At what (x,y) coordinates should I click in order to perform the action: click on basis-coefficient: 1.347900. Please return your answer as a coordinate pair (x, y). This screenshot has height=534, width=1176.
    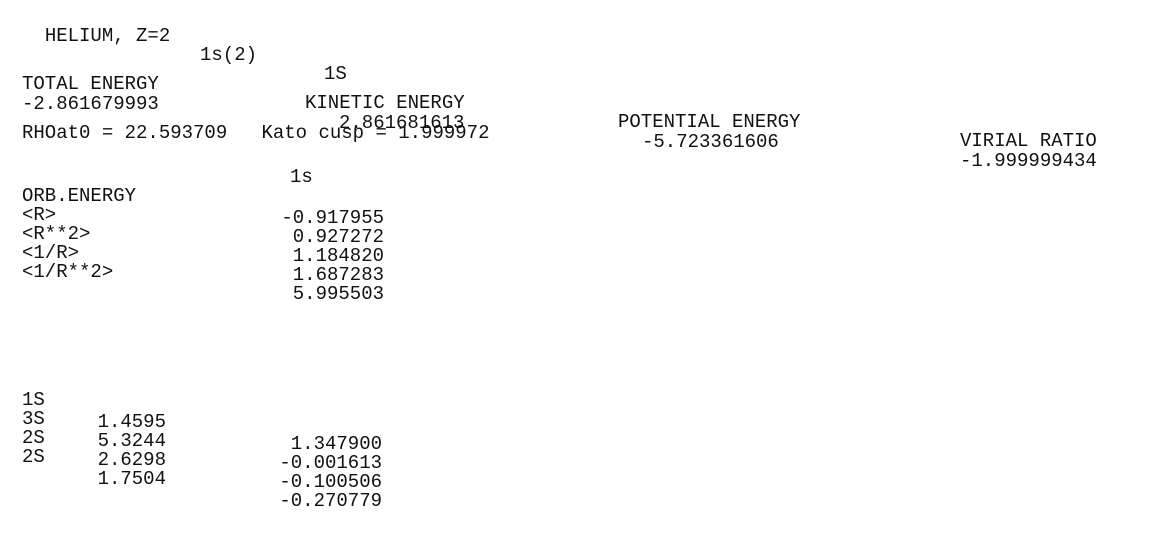
    Looking at the image, I should click on (336, 444).